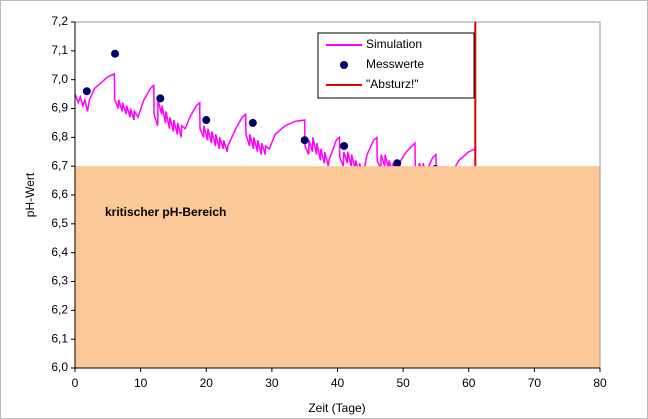 This screenshot has width=648, height=419. Describe the element at coordinates (59, 21) in the screenshot. I see `y-tick-label: 7,2` at that location.